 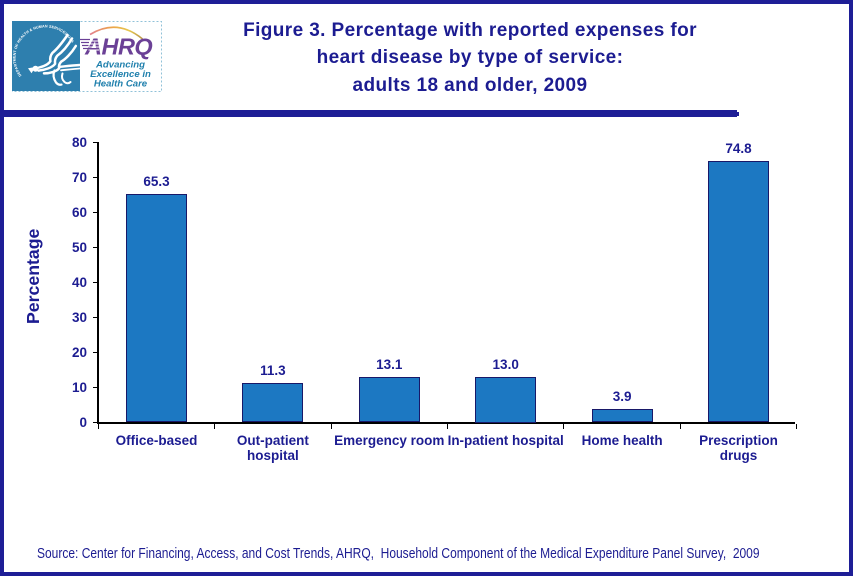 I want to click on svg-text: Health Care, so click(x=121, y=83).